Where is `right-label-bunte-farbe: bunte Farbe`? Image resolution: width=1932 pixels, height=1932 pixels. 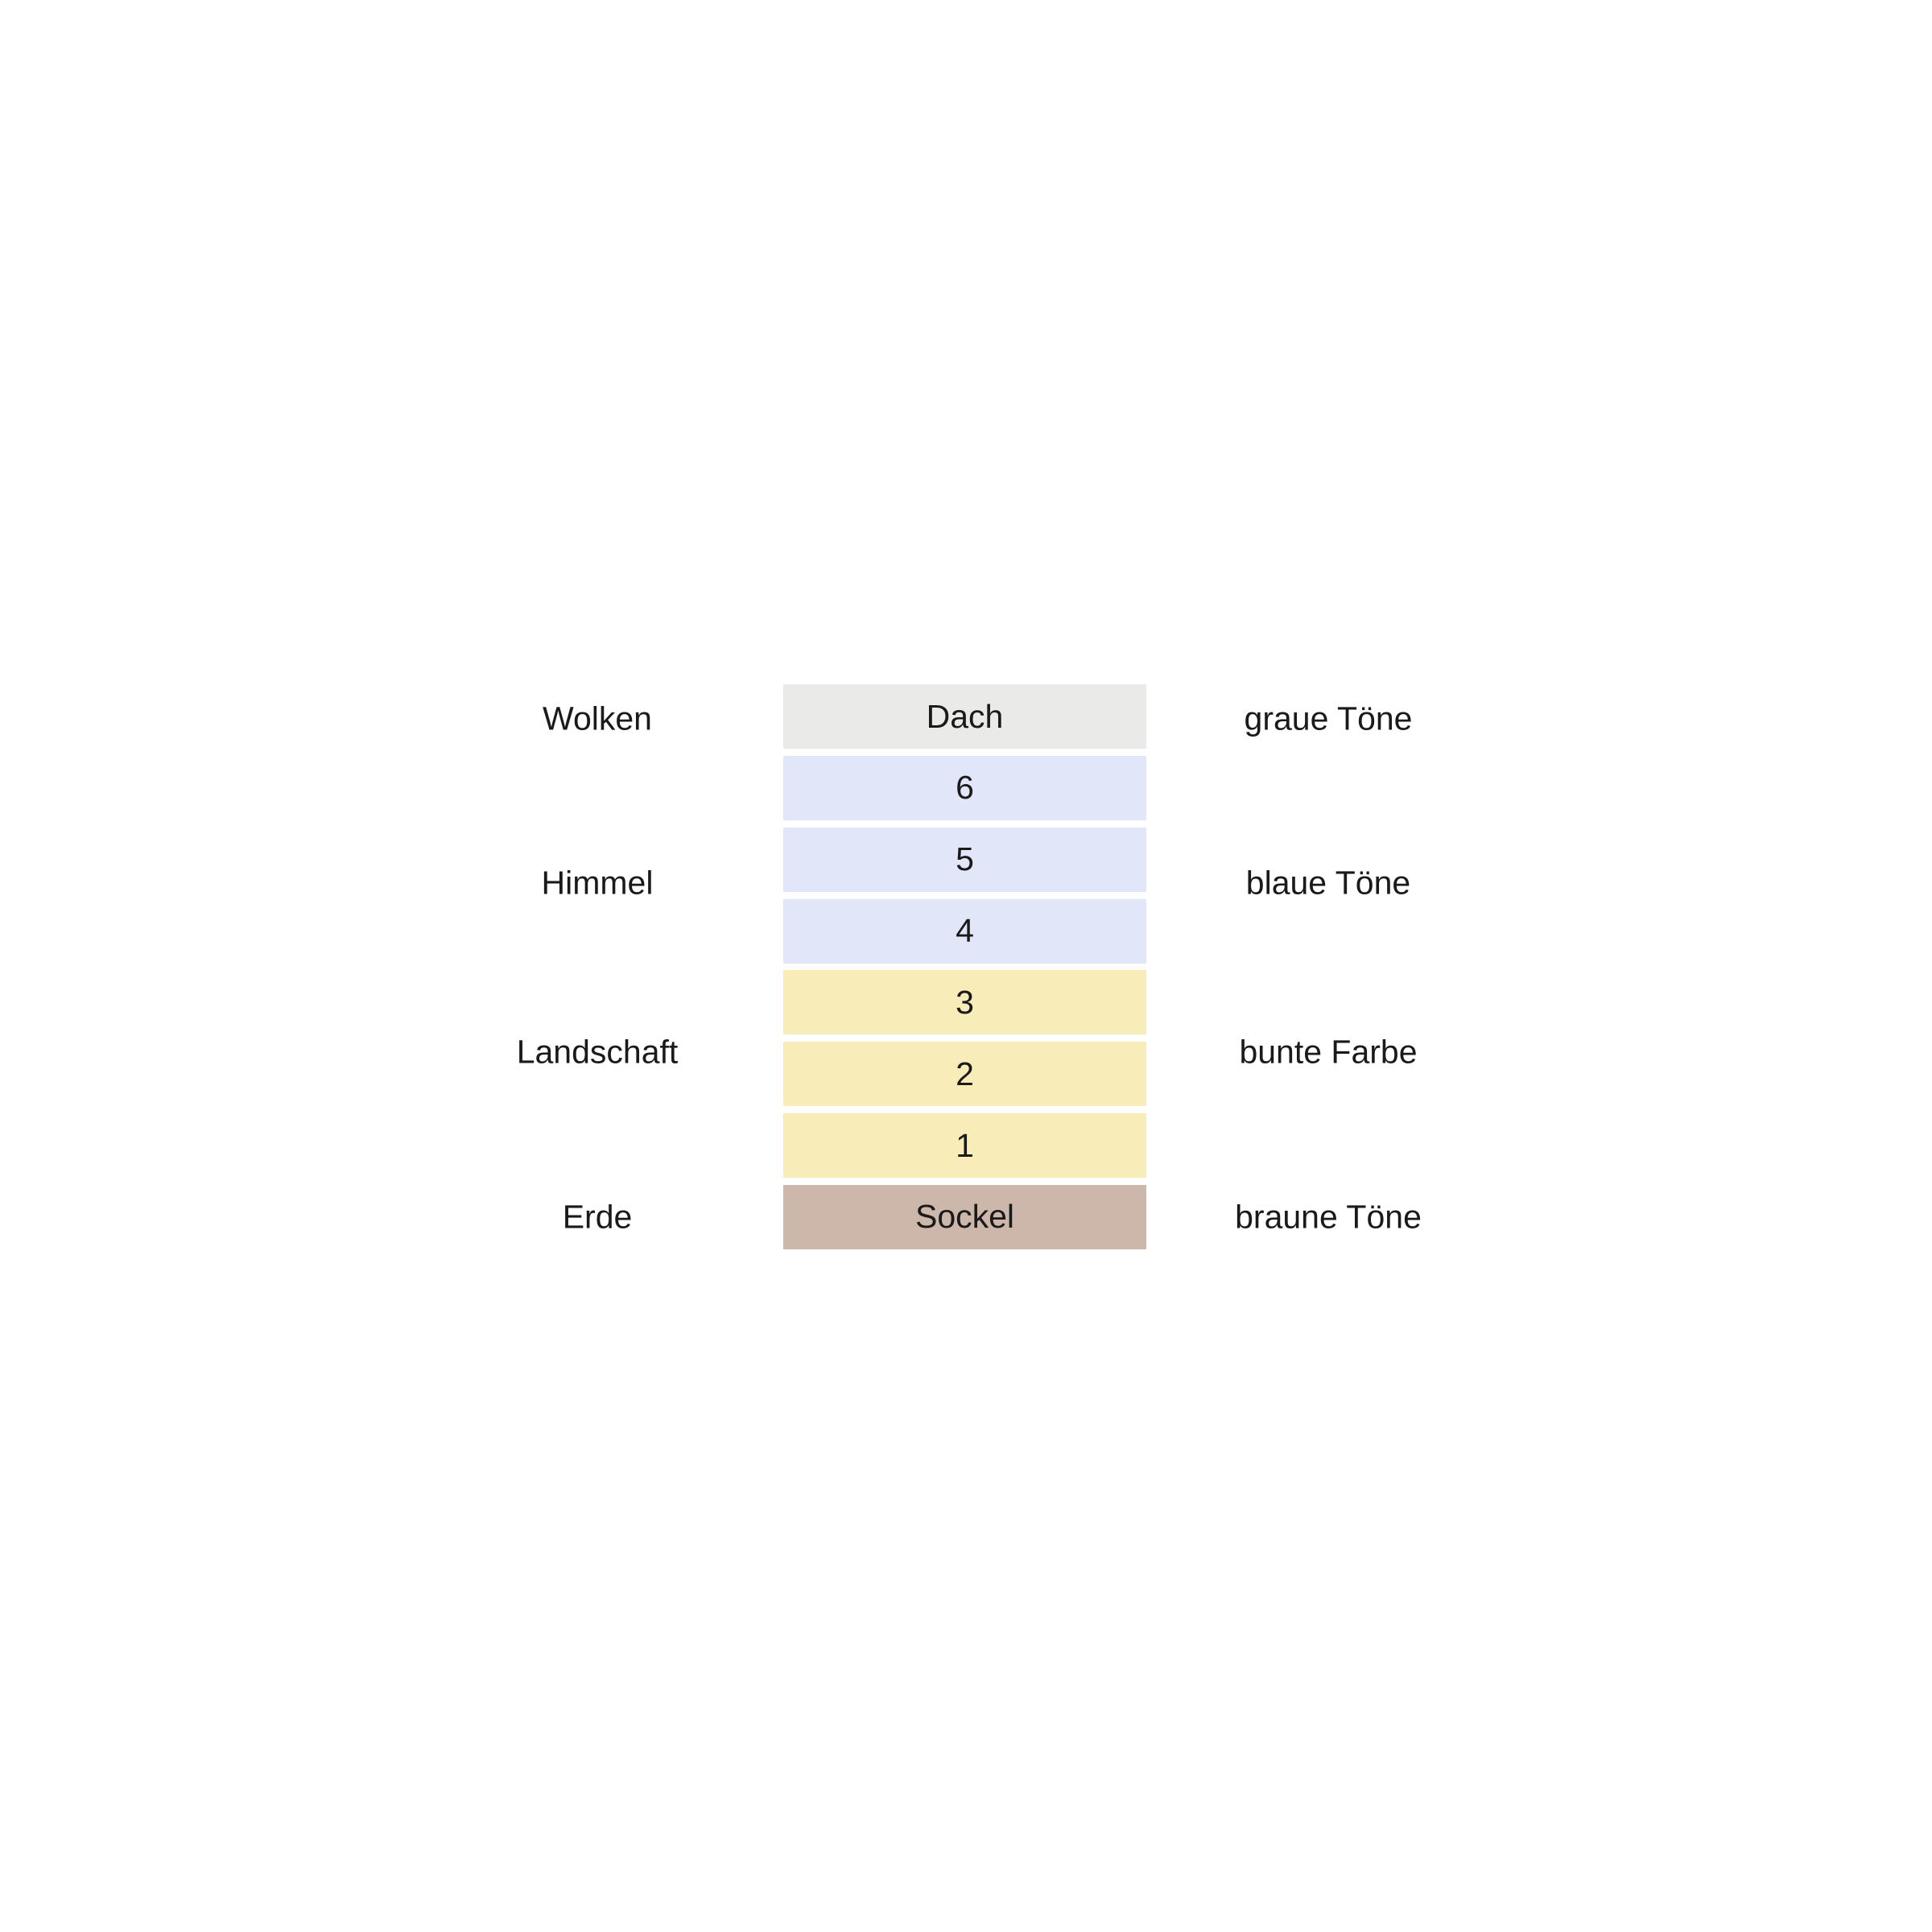
right-label-bunte-farbe: bunte Farbe is located at coordinates (1328, 1052).